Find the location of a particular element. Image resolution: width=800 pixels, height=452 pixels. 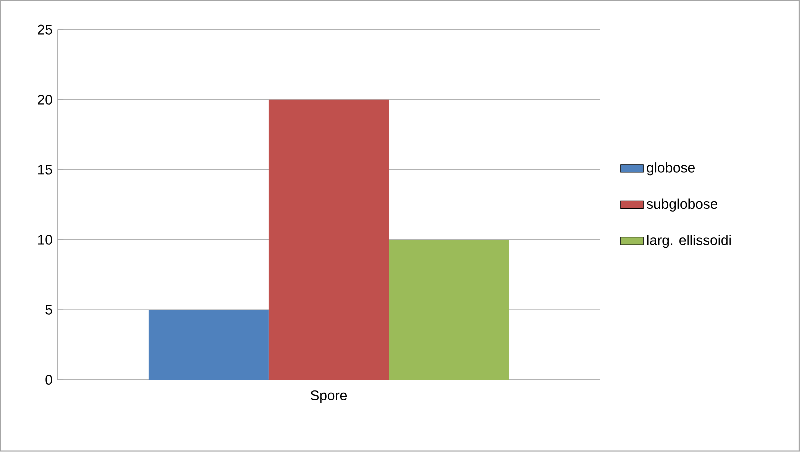

y-tick-label: 25 is located at coordinates (45, 29).